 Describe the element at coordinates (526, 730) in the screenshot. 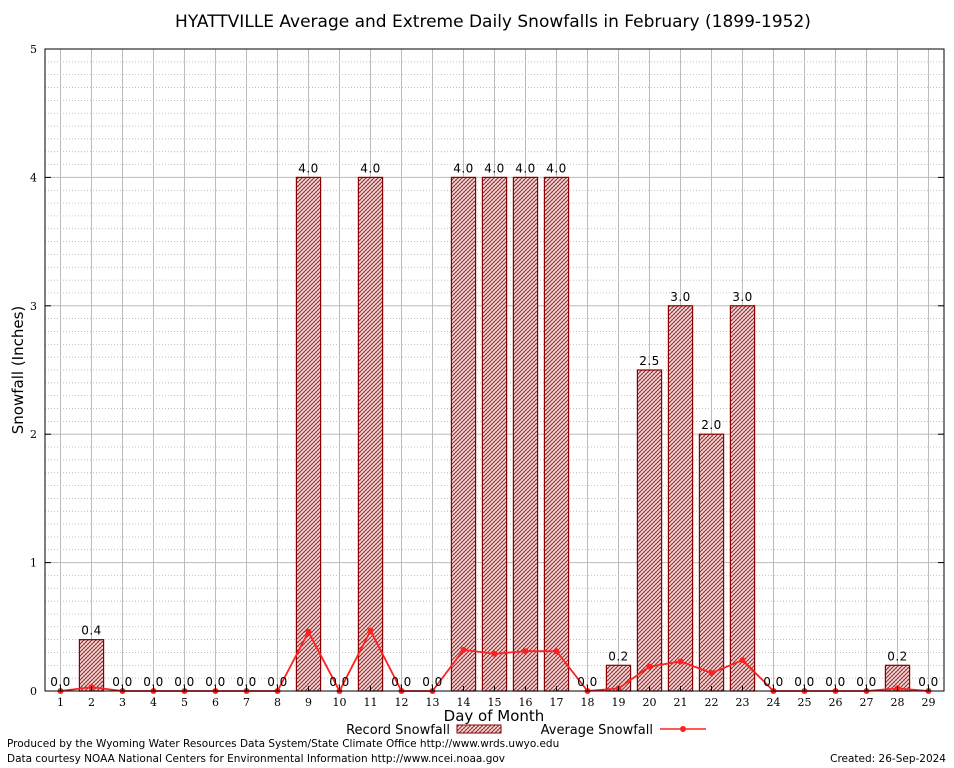

I see `legend: Record Snowfall Average Snowfall` at that location.